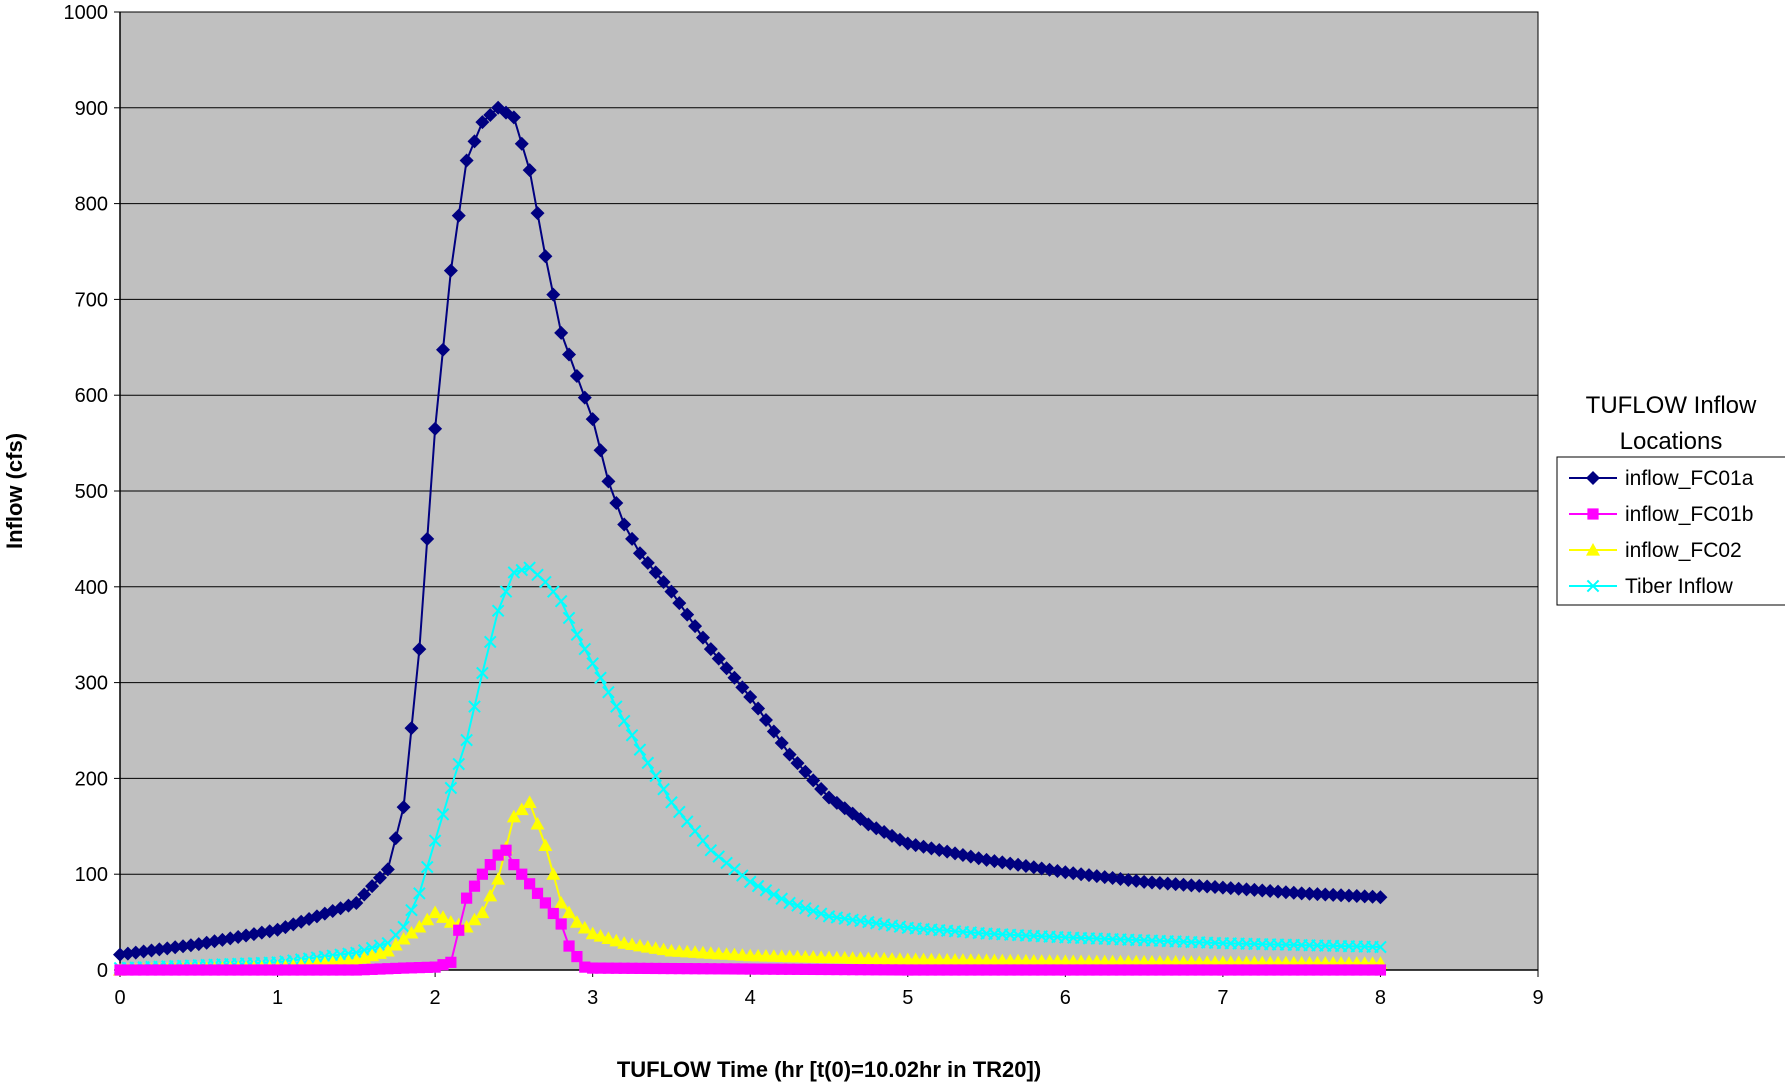  I want to click on x-axis-title: TUFLOW Time (hr [t(0)=10.02hr in TR20]), so click(829, 1069).